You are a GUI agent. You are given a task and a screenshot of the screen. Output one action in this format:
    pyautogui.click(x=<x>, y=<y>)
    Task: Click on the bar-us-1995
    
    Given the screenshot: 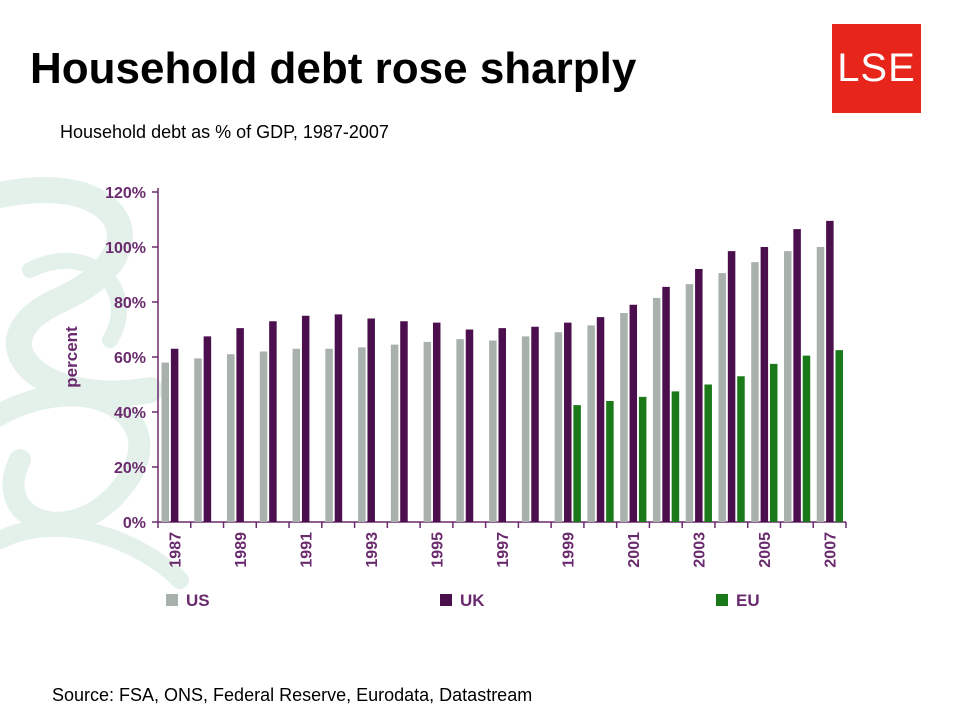 What is the action you would take?
    pyautogui.click(x=427, y=431)
    